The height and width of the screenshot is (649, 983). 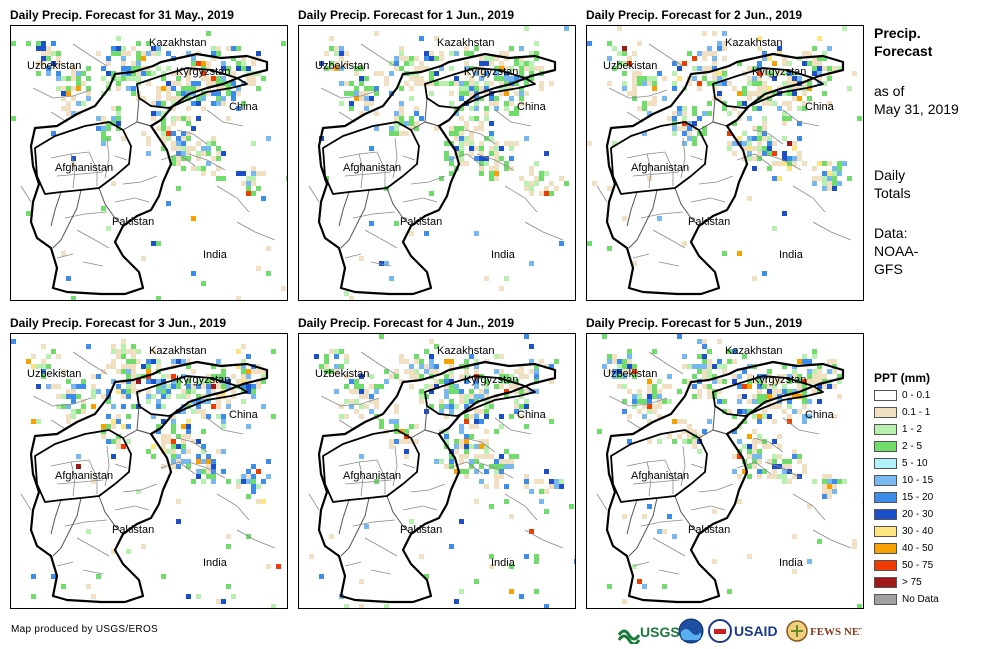 I want to click on data-line3: GFS, so click(x=888, y=269).